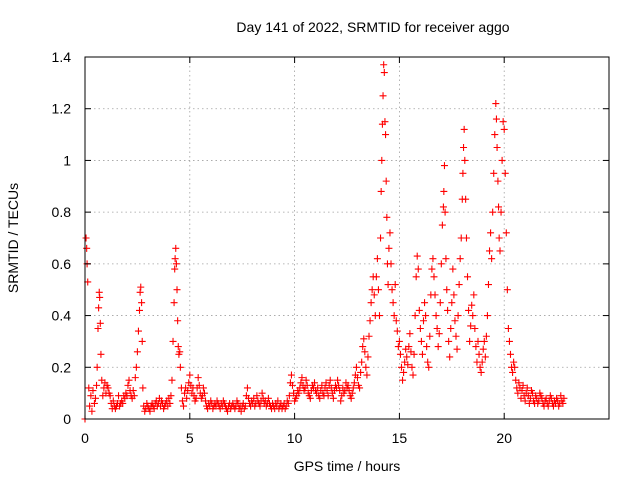 Image resolution: width=640 pixels, height=480 pixels. Describe the element at coordinates (67, 419) in the screenshot. I see `y-tick-label: 0` at that location.